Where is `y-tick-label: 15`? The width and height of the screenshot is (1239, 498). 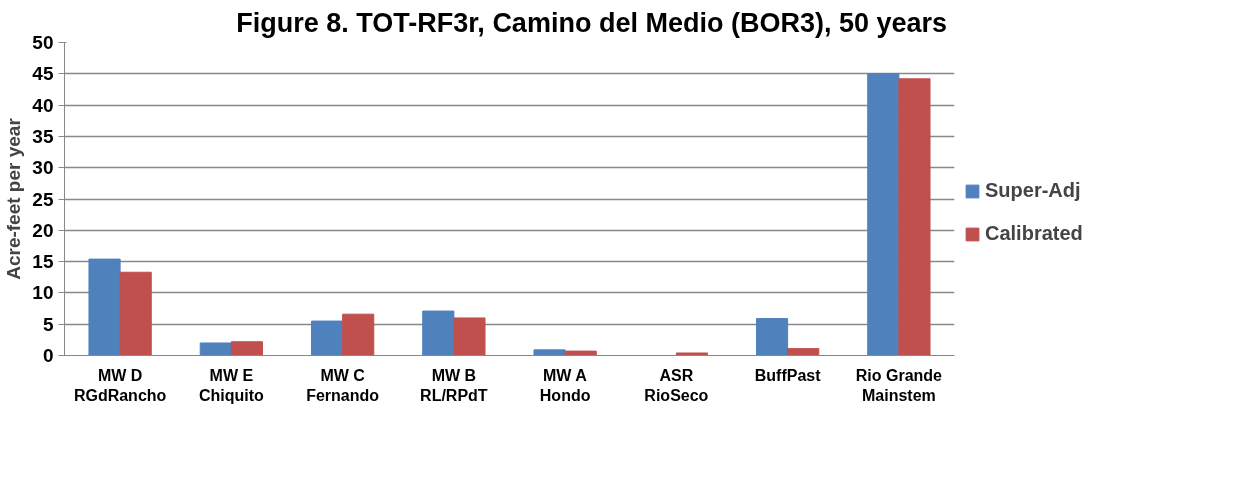
y-tick-label: 15 is located at coordinates (43, 262).